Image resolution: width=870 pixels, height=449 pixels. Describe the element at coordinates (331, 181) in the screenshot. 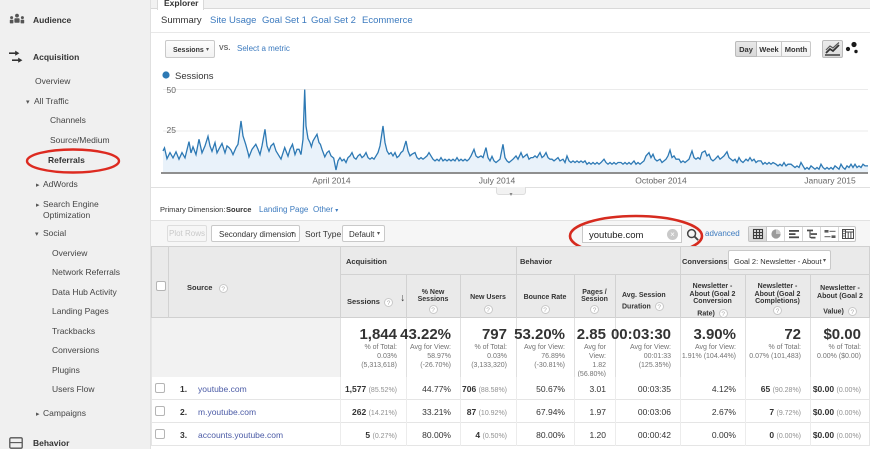

I see `svg-text: April 2014` at that location.